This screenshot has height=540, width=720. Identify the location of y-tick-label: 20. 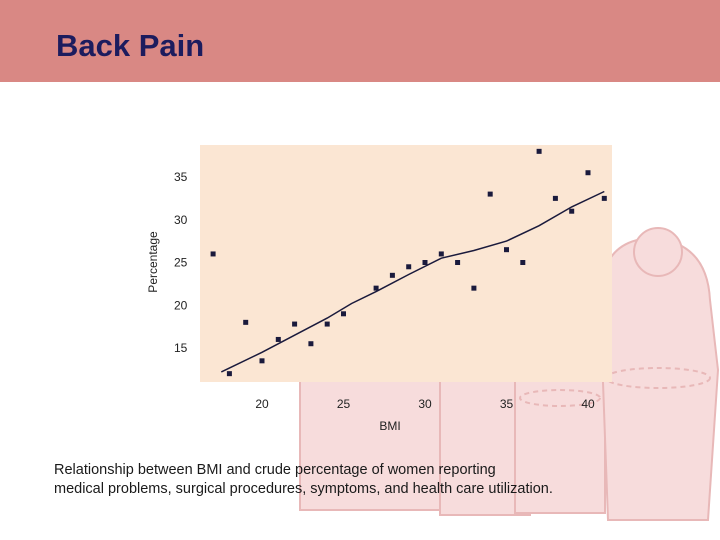
(181, 305).